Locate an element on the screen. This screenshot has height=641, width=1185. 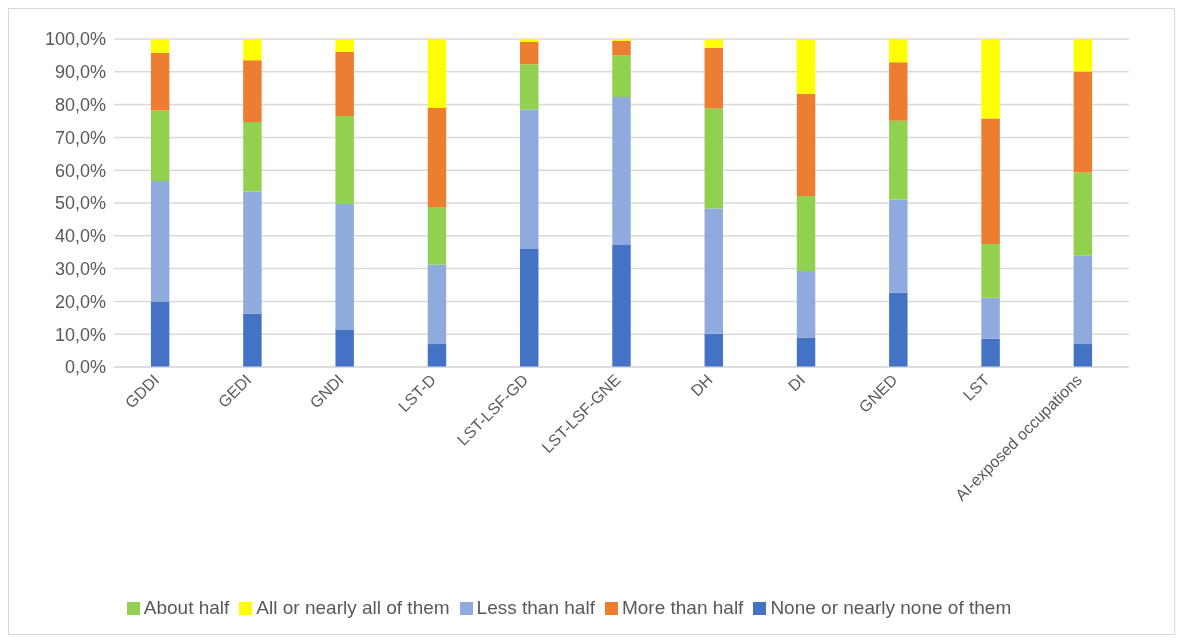
legend-label: Less than half is located at coordinates (535, 607).